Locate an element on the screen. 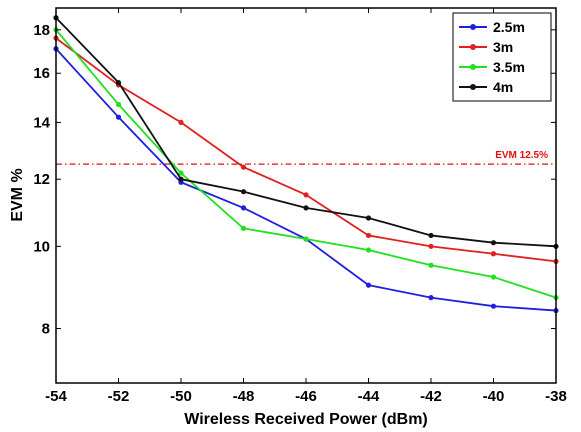  x-tick-label: -40 is located at coordinates (494, 396).